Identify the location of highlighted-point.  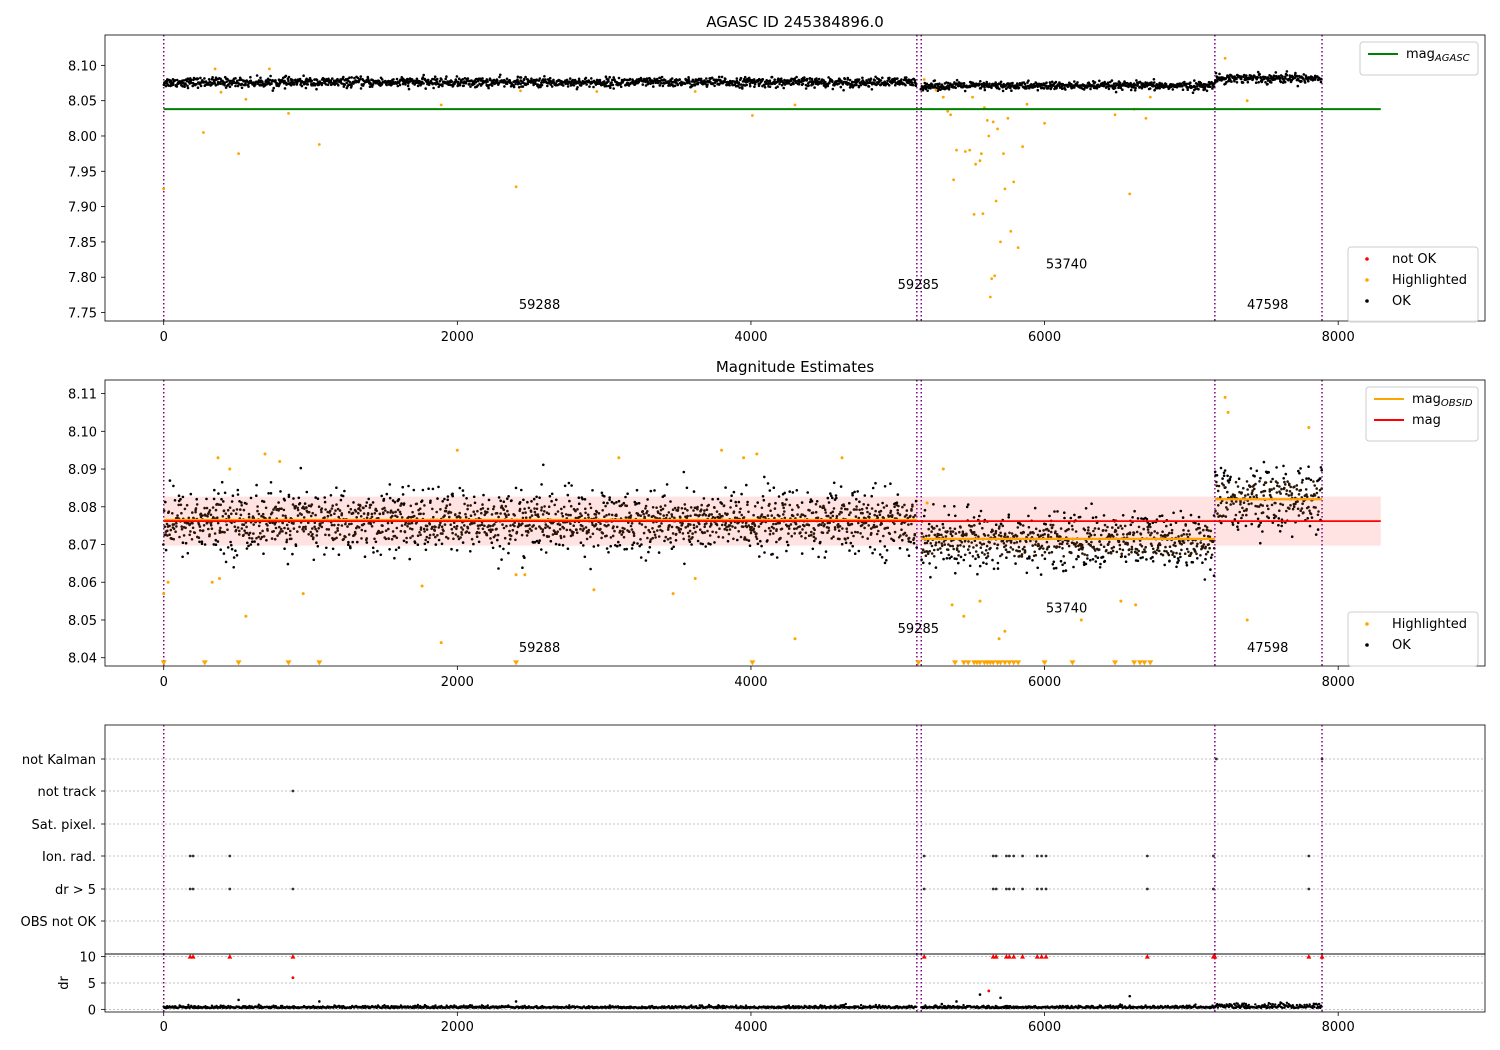
(215, 69).